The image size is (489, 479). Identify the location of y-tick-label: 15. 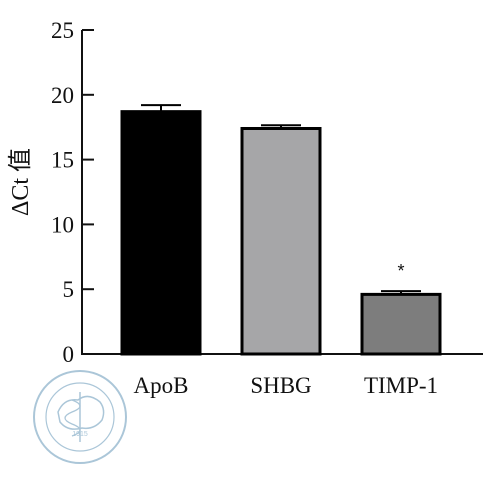
(62, 160).